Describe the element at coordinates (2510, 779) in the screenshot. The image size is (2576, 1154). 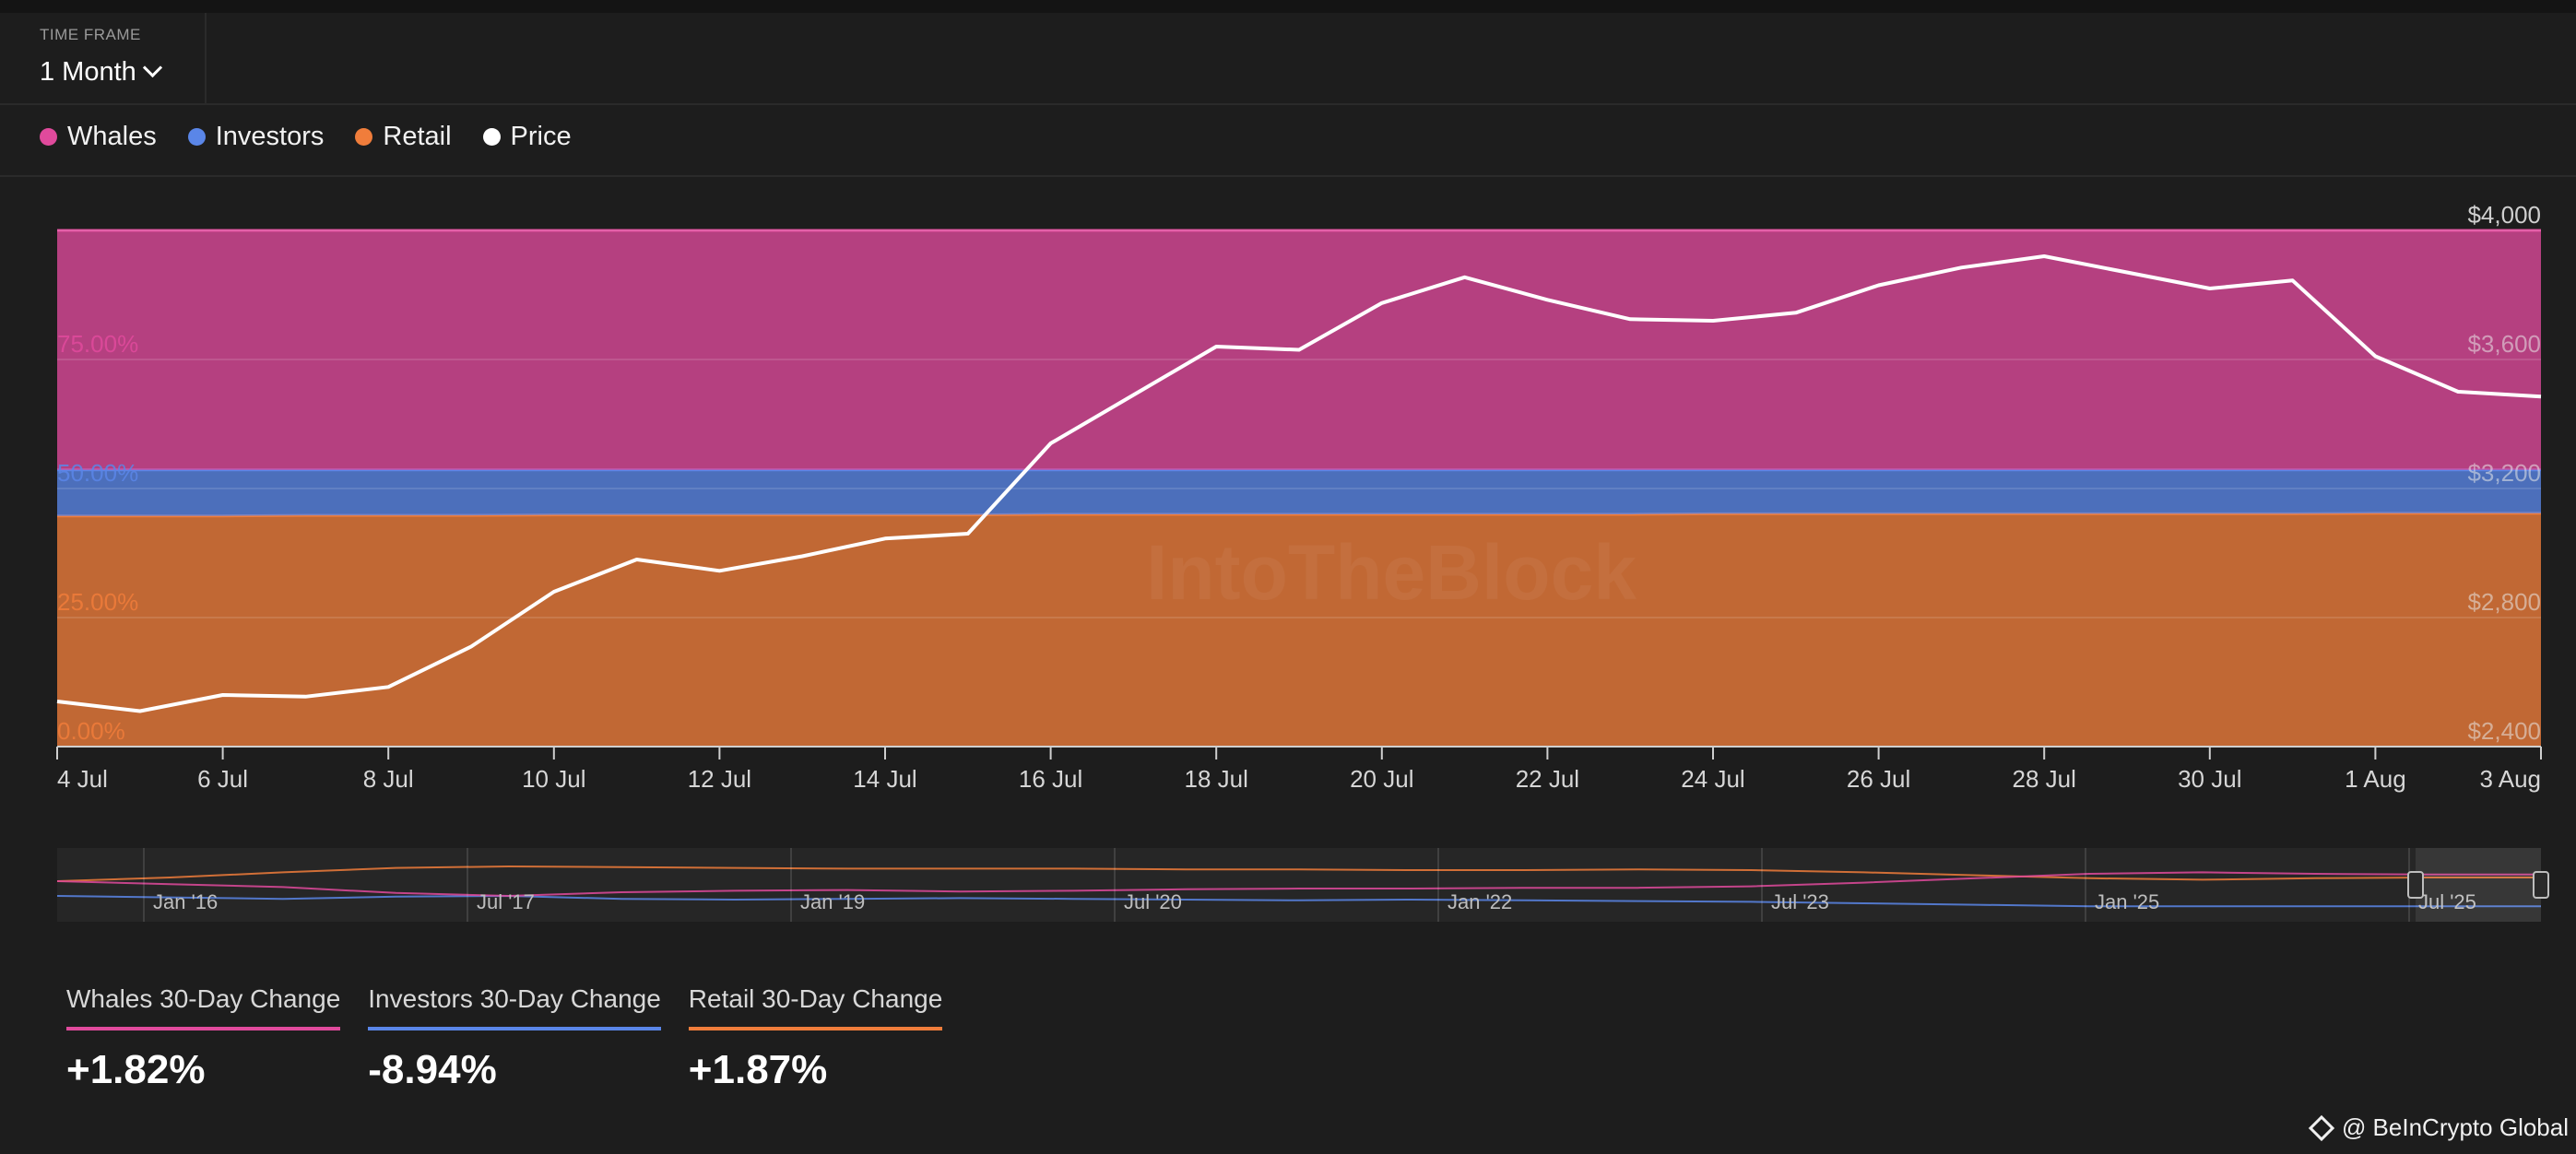
I see `x-tick-label: 3 Aug` at that location.